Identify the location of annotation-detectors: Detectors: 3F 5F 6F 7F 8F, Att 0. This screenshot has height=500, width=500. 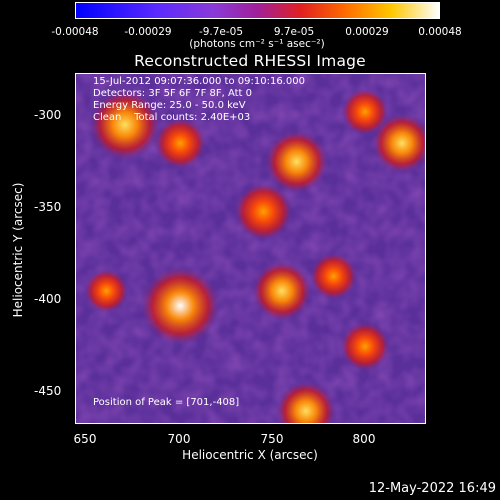
(173, 93).